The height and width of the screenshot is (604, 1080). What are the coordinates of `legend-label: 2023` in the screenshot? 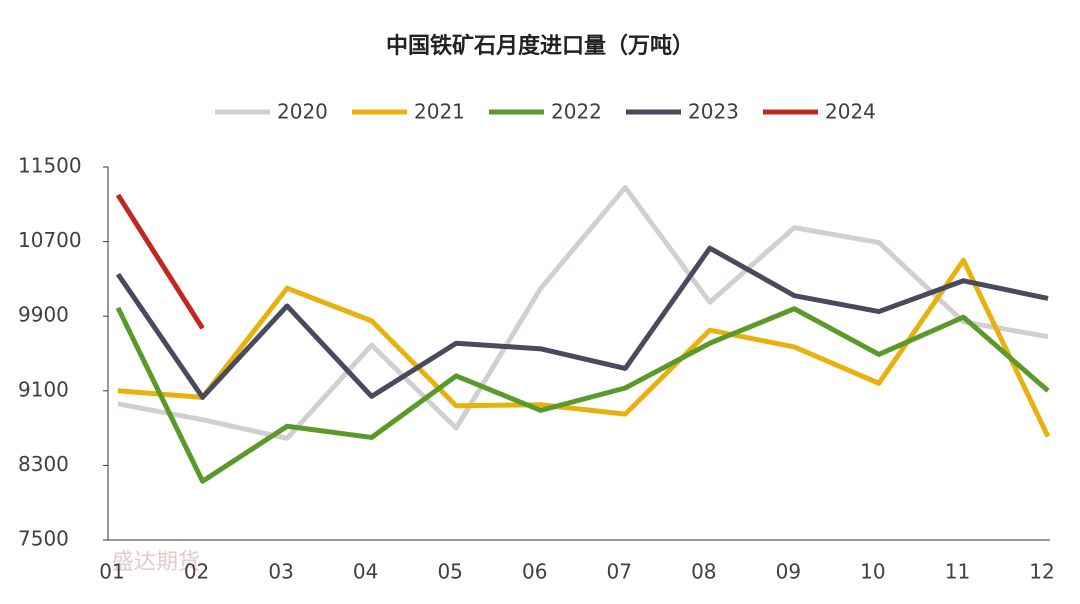 It's located at (713, 112).